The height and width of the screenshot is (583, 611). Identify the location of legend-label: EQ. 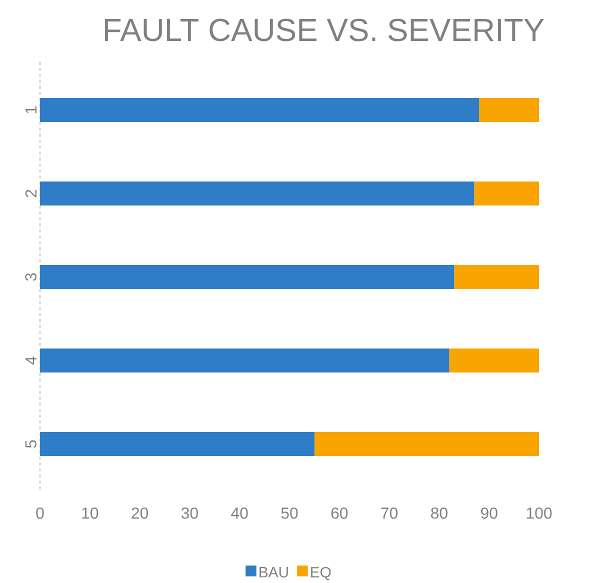
(321, 573).